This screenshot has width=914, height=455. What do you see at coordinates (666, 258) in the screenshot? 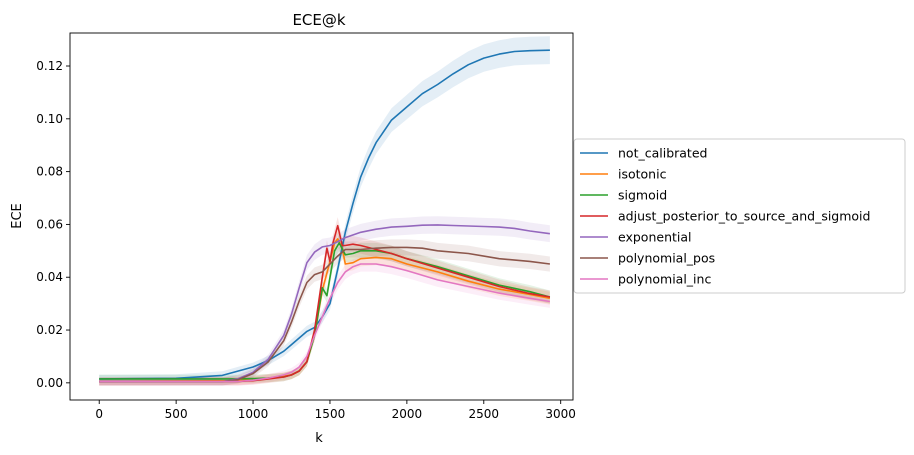
I see `legend-label-polynomial_pos: polynomial_pos` at bounding box center [666, 258].